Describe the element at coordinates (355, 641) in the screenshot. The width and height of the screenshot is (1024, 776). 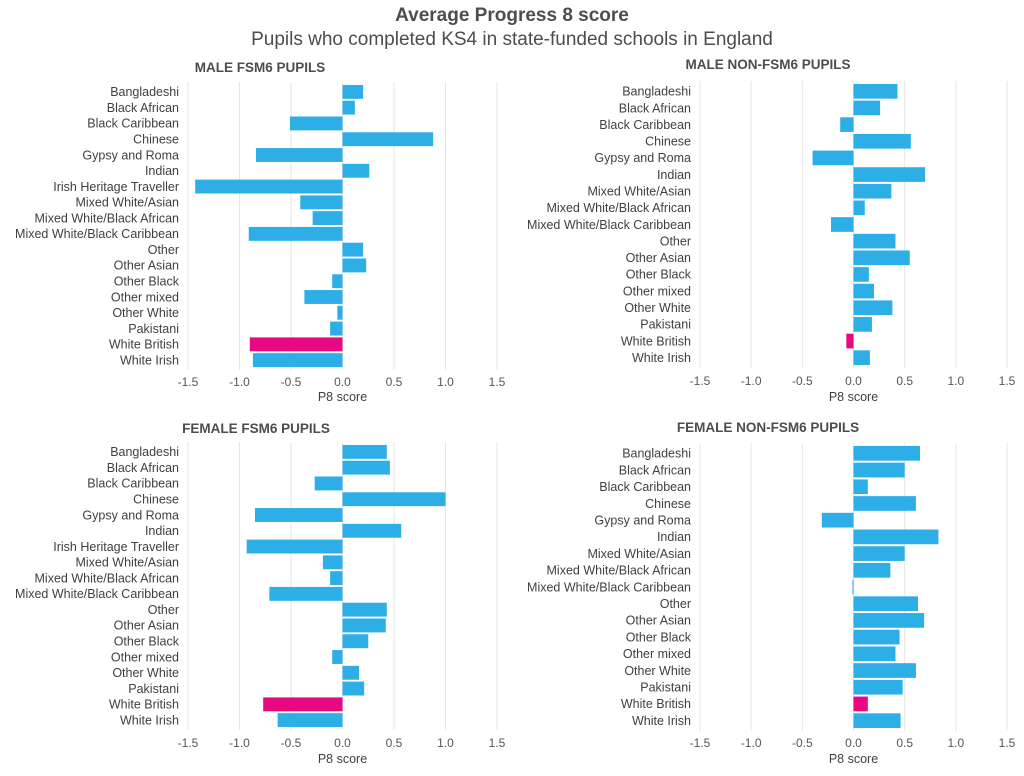
I see `bar-other-black` at that location.